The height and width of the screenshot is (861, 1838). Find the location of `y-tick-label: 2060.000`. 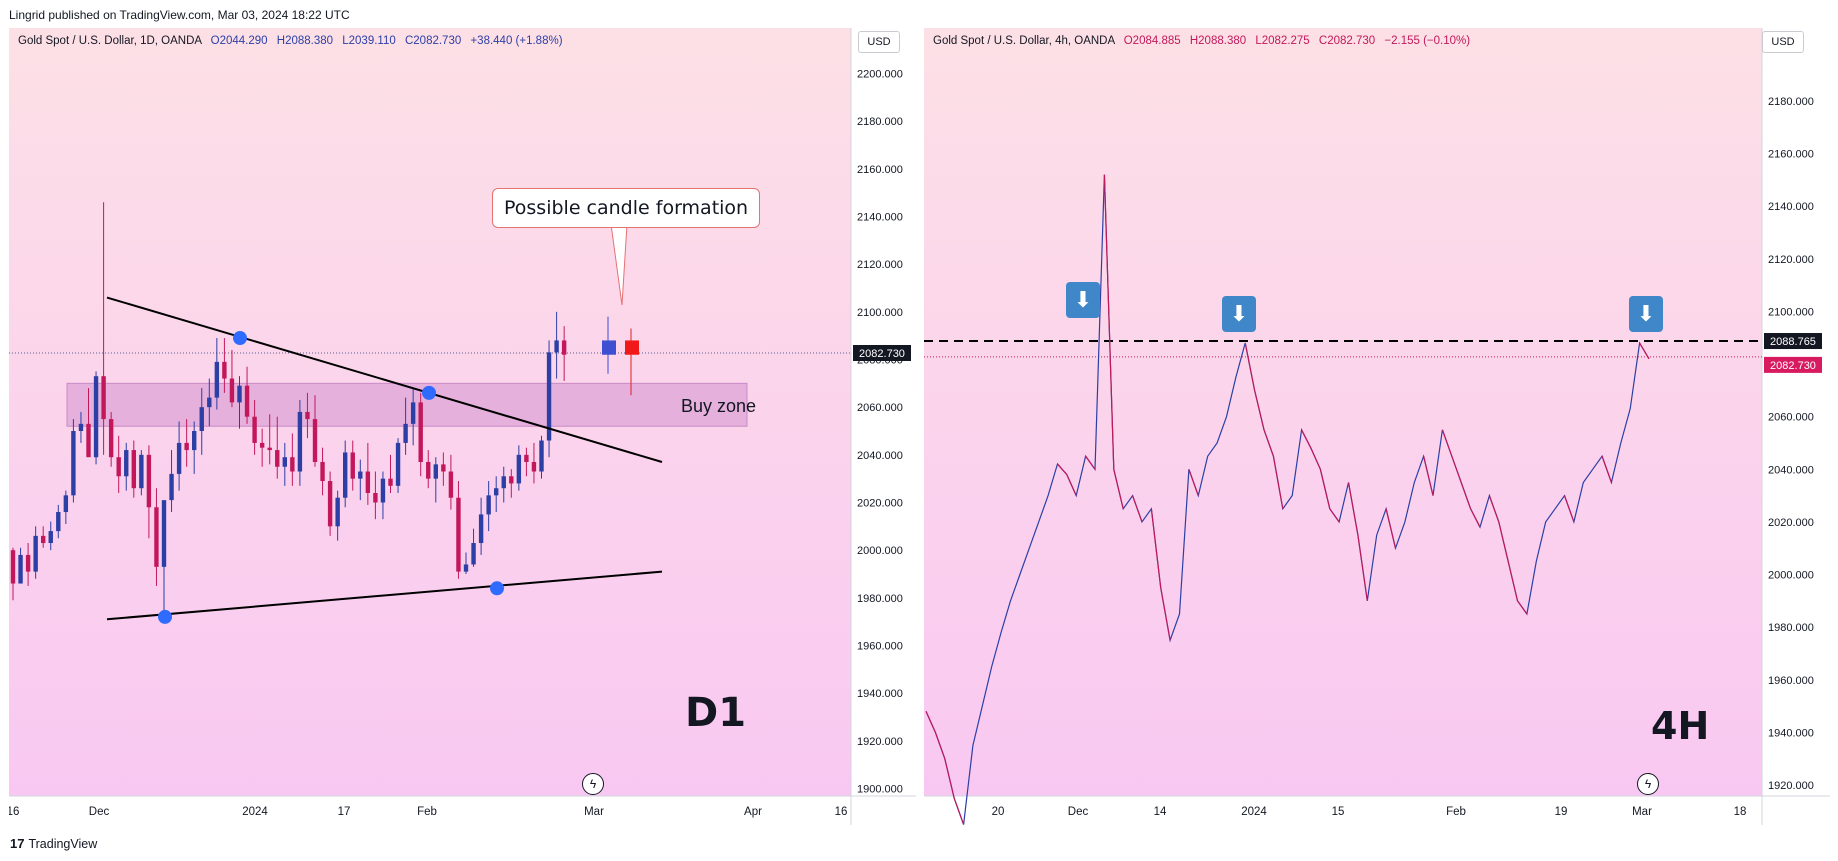

y-tick-label: 2060.000 is located at coordinates (880, 408).